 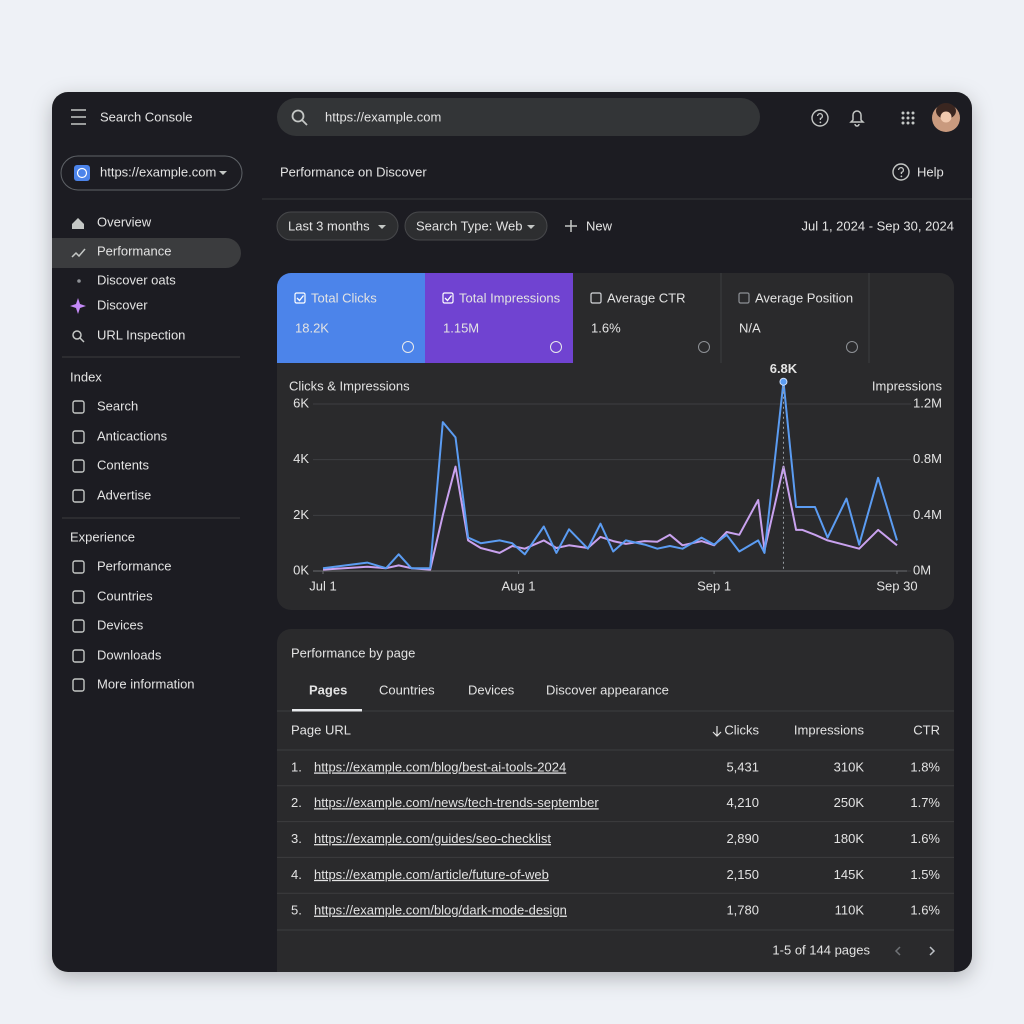 What do you see at coordinates (312, 327) in the screenshot?
I see `metric-value: 18.2K` at bounding box center [312, 327].